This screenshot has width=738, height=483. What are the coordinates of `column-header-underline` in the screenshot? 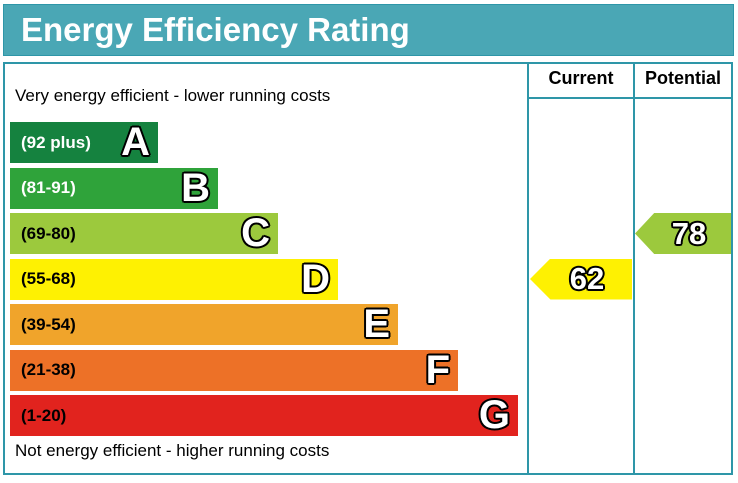 It's located at (629, 98).